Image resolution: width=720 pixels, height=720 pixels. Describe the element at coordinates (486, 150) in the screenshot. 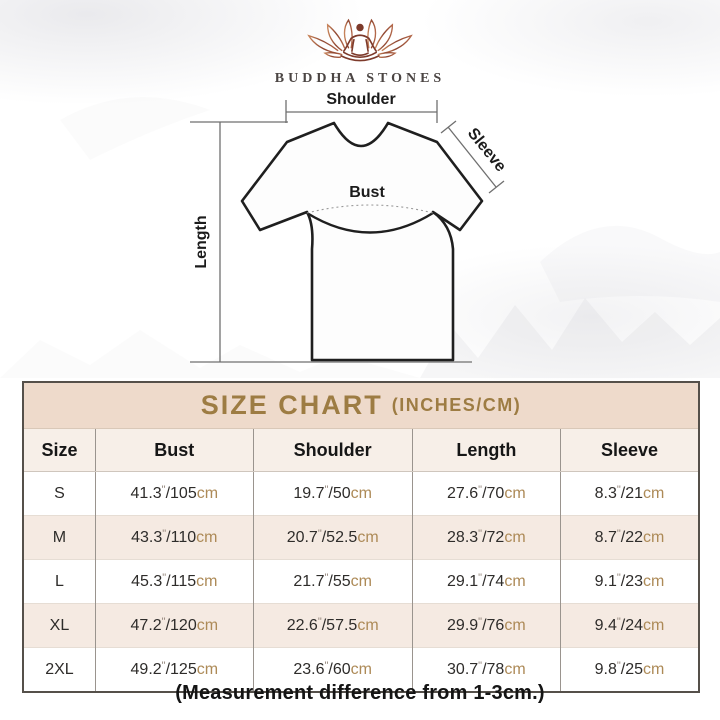

I see `sleeve-label: Sleeve` at that location.